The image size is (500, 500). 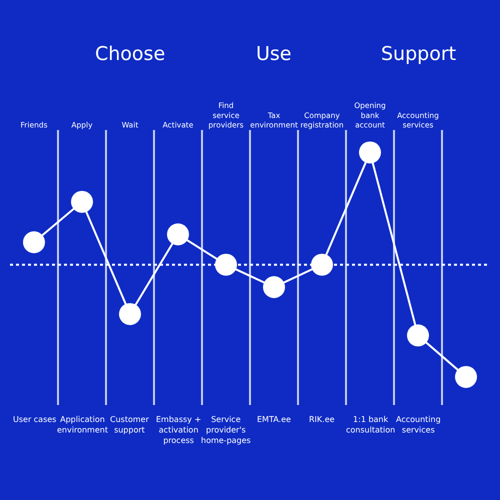 I want to click on text: User cases, so click(x=34, y=419).